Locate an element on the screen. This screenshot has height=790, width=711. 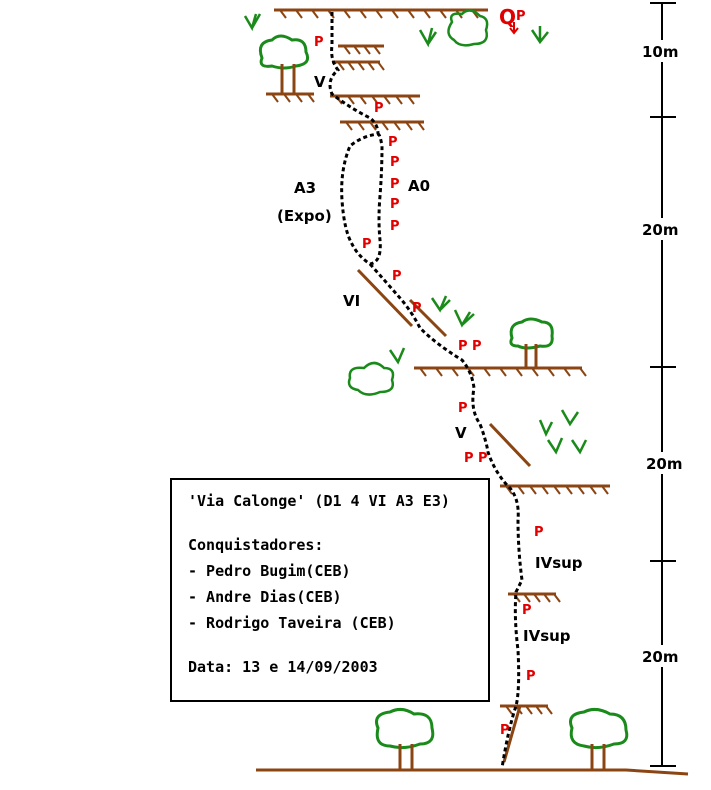
grade-v-top: V is located at coordinates (320, 82).